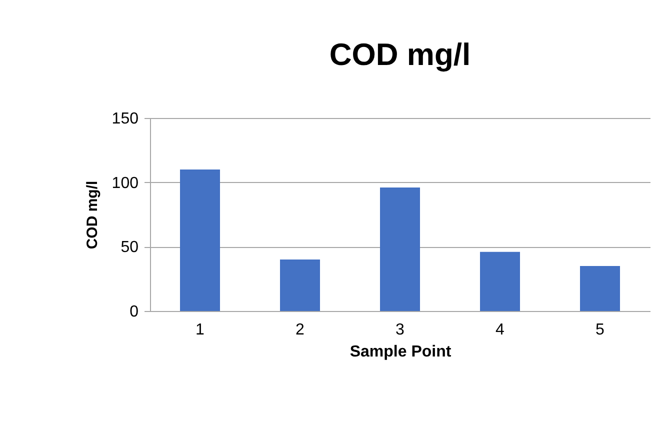 This screenshot has height=430, width=661. I want to click on chart-title: COD mg/l, so click(400, 54).